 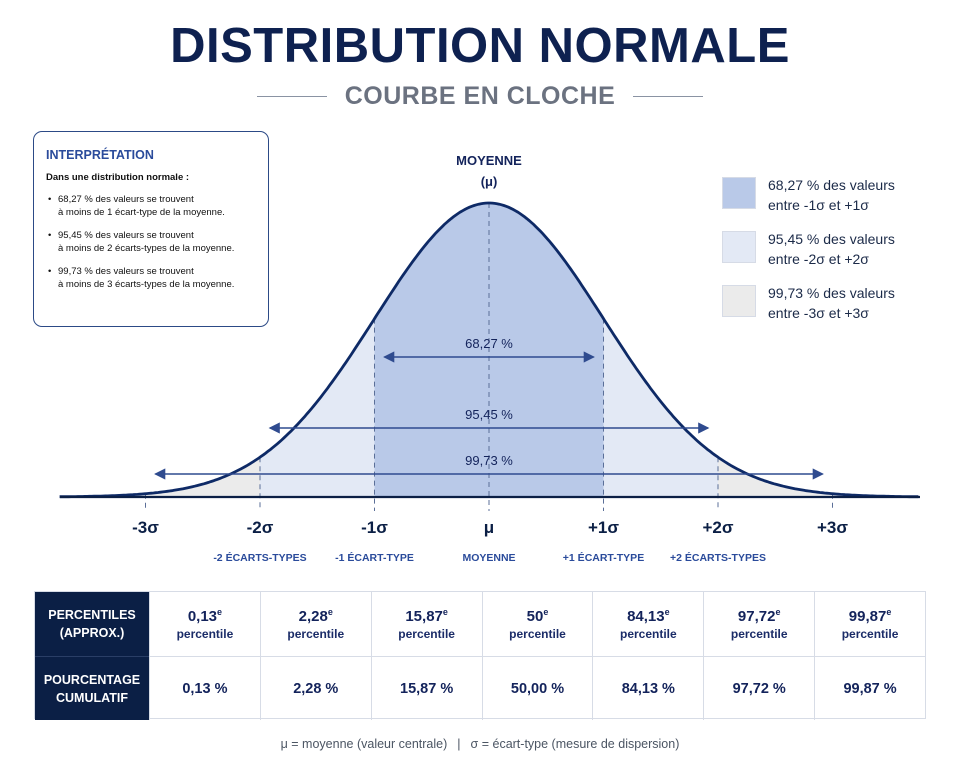 I want to click on percentile-cell: 2,28e percentile, so click(x=315, y=624).